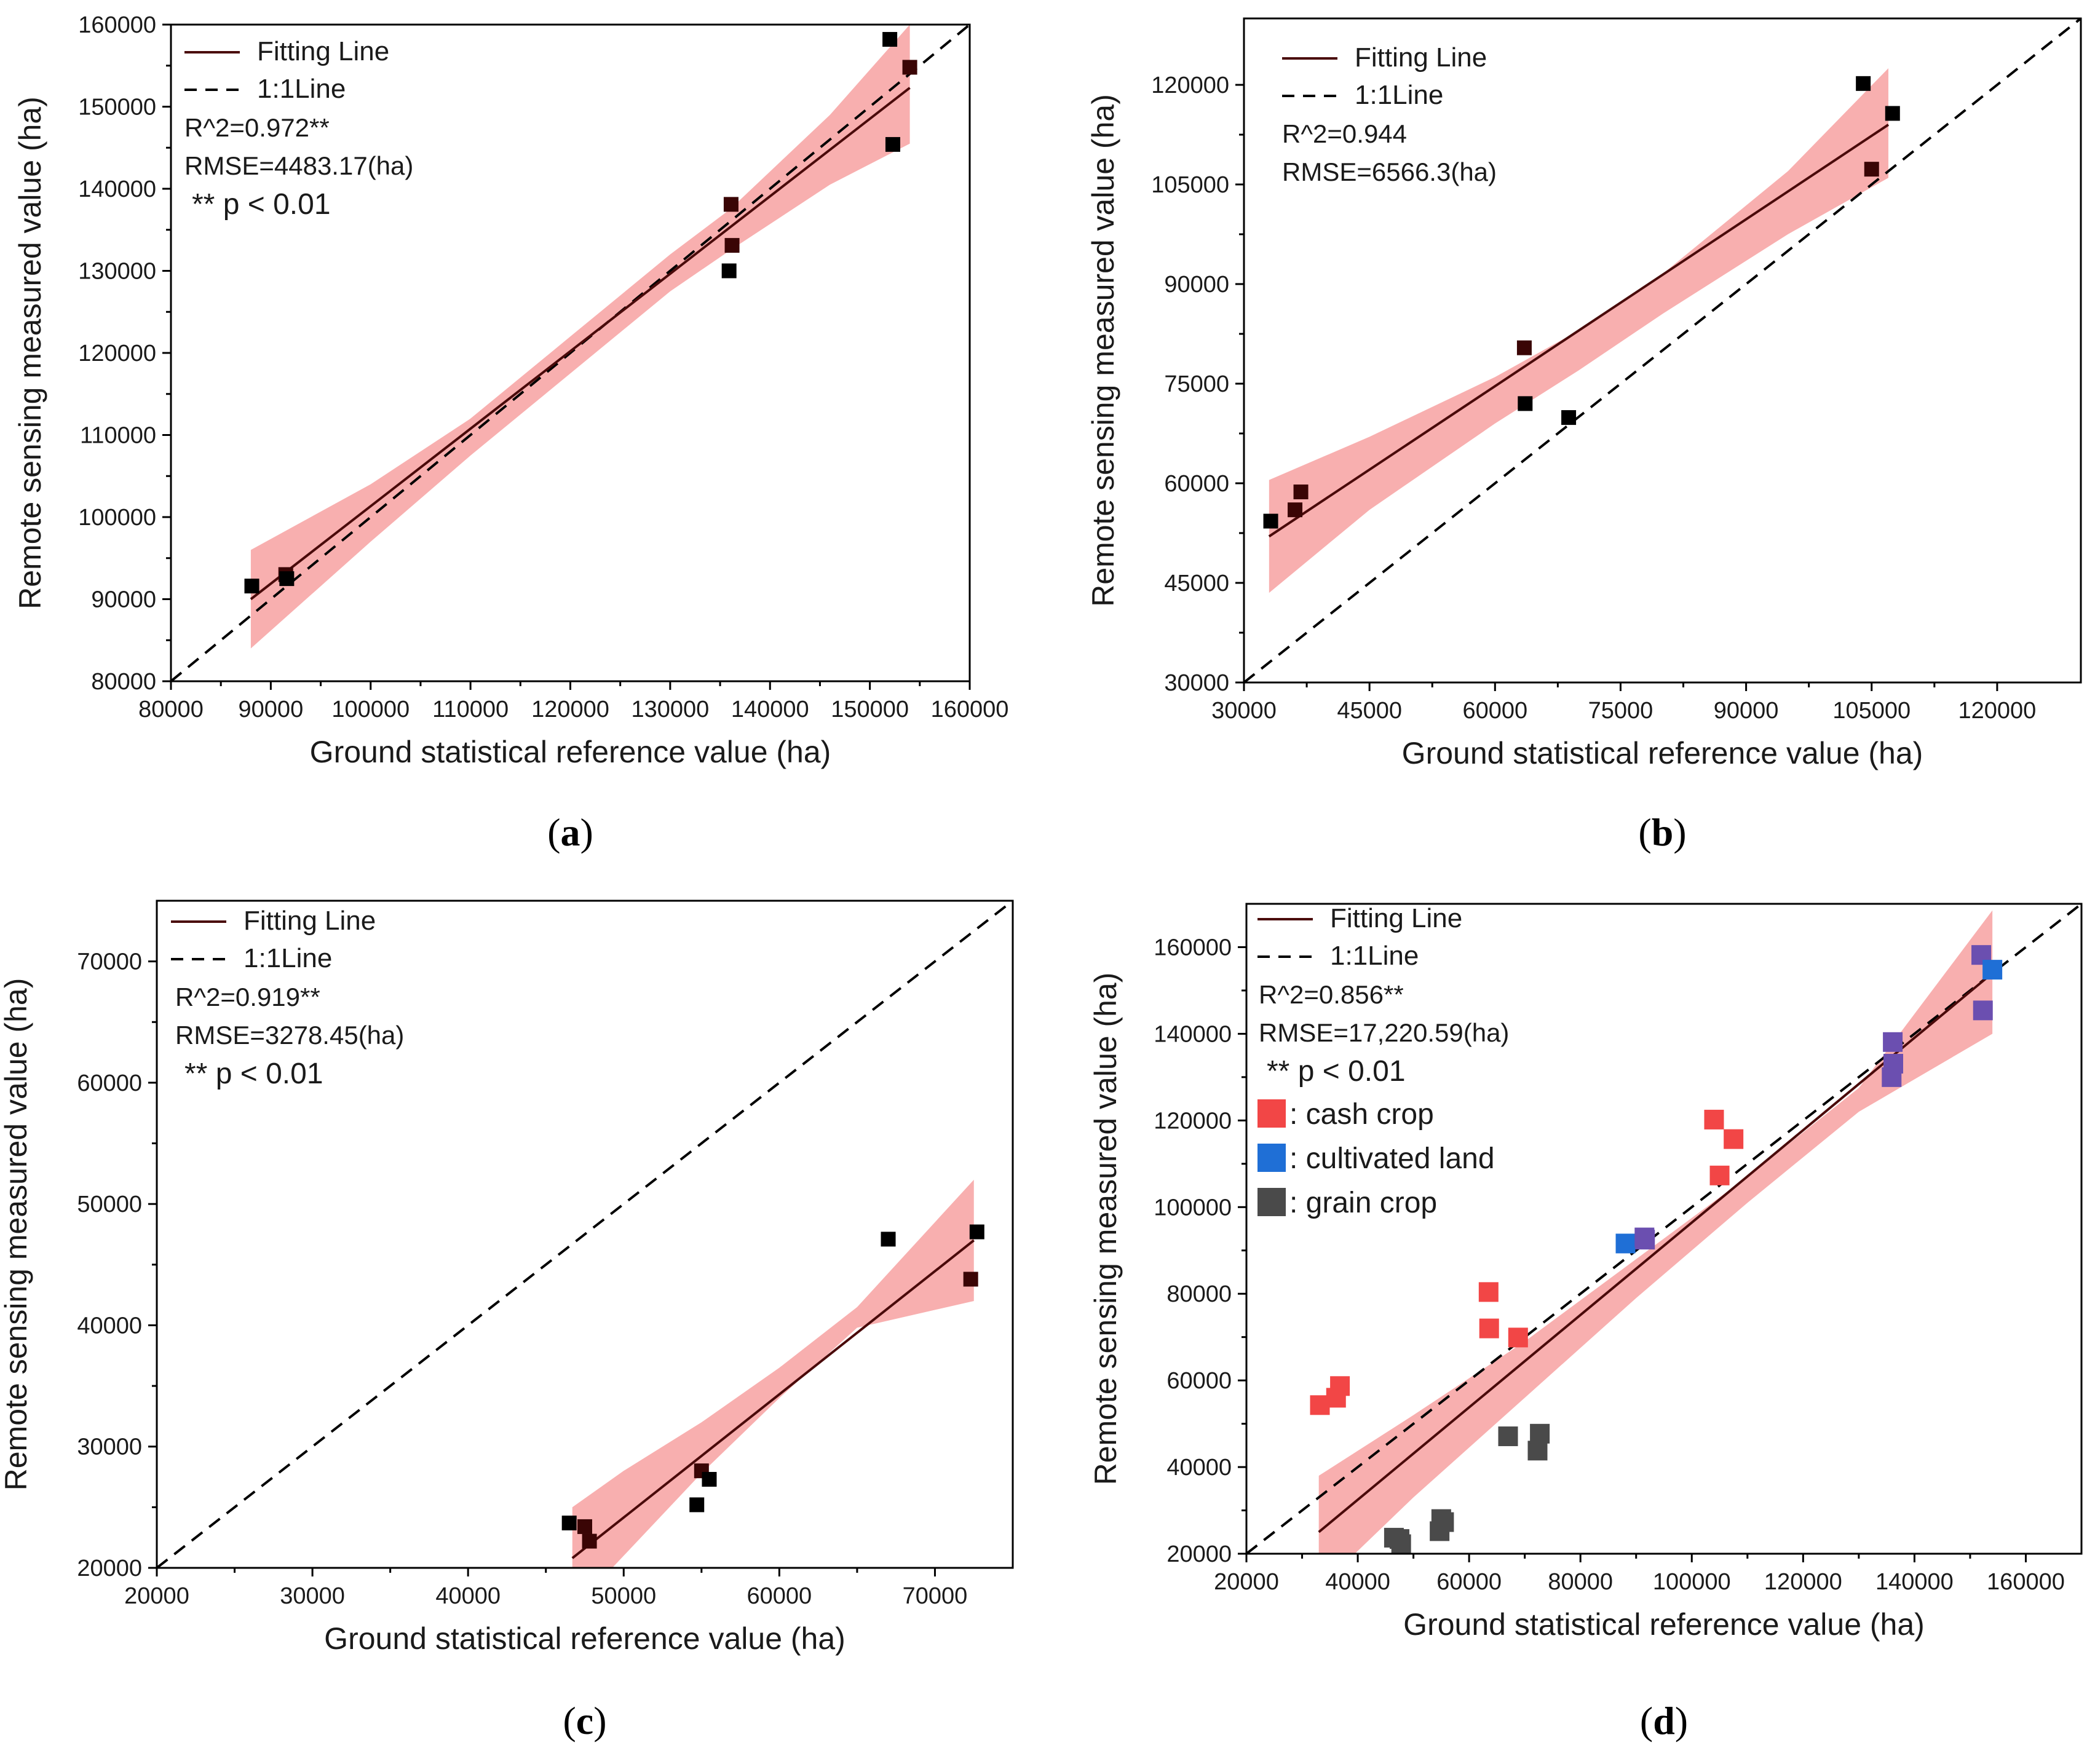 Image resolution: width=2095 pixels, height=1764 pixels. Describe the element at coordinates (1196, 384) in the screenshot. I see `y-tick-label: 75000` at that location.